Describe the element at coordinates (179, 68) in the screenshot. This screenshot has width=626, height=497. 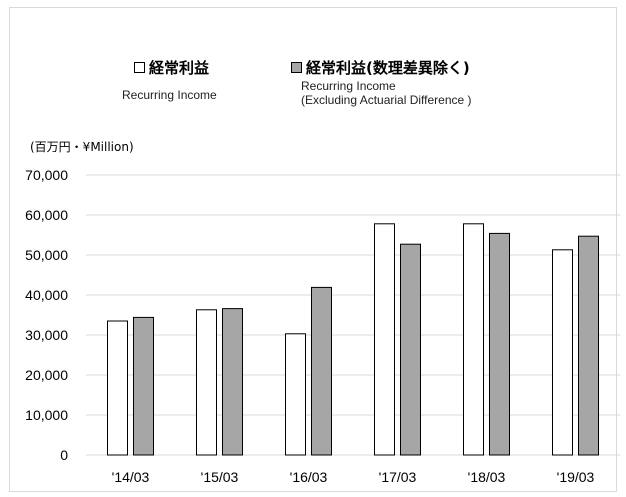
I see `legend-series1-jp-label: 経常利益` at that location.